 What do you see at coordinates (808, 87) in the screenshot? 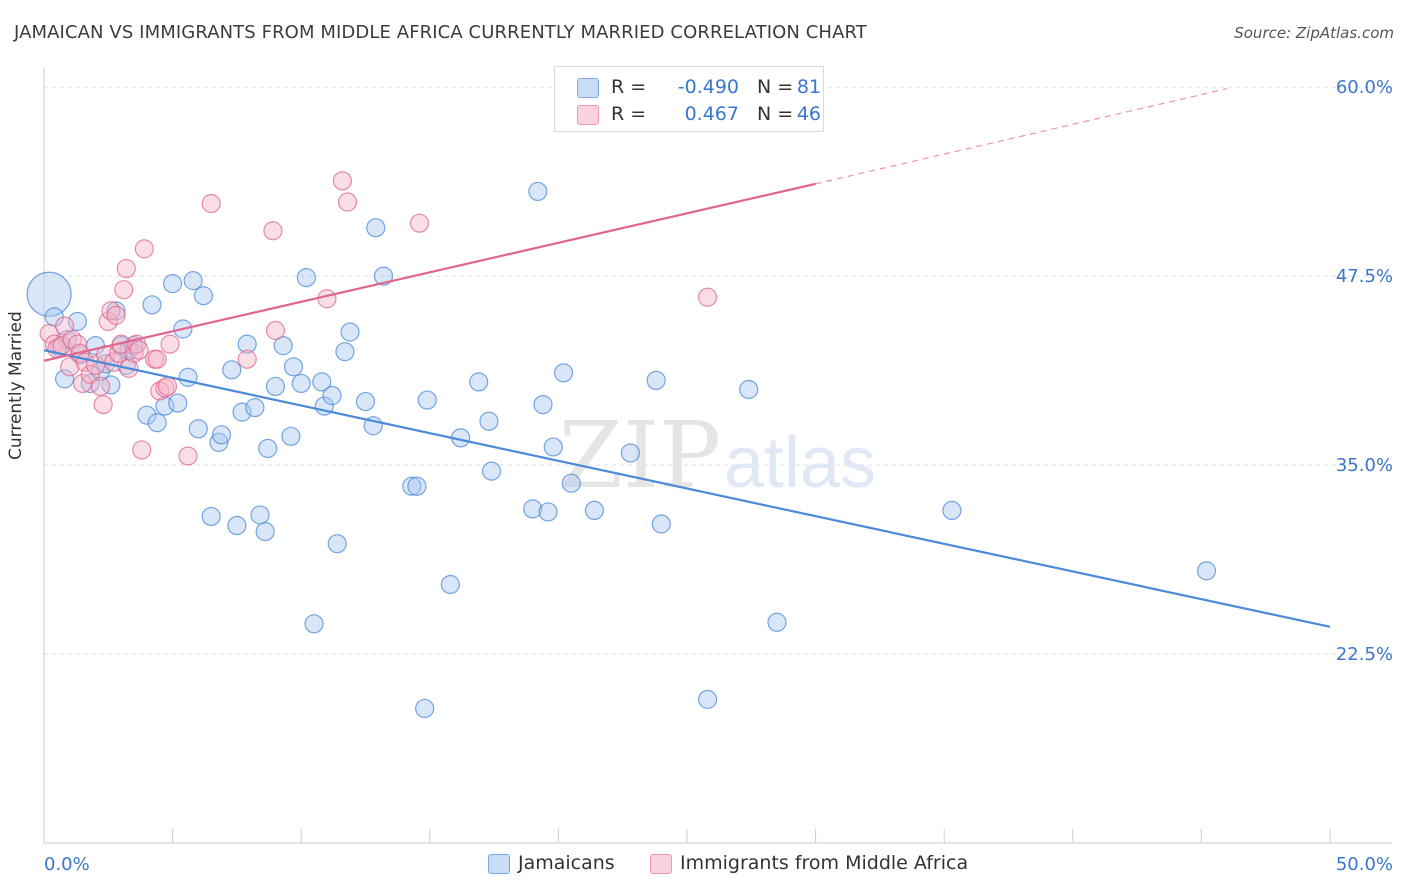
I see `n-value: 81` at bounding box center [808, 87].